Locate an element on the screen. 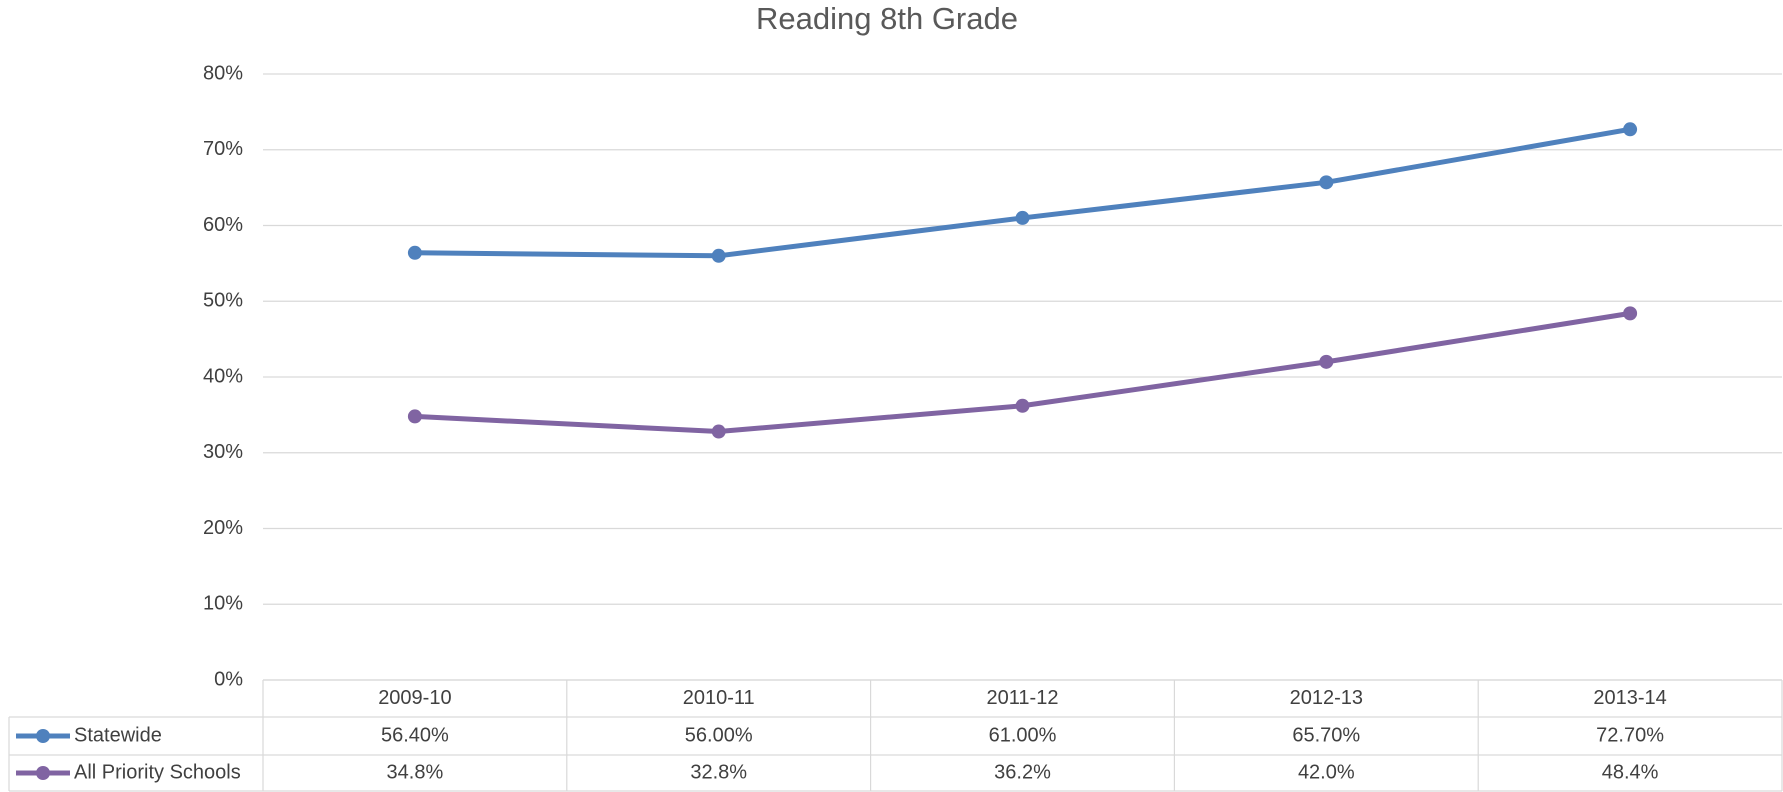 The width and height of the screenshot is (1783, 792). y-tick-label: 30% is located at coordinates (223, 452).